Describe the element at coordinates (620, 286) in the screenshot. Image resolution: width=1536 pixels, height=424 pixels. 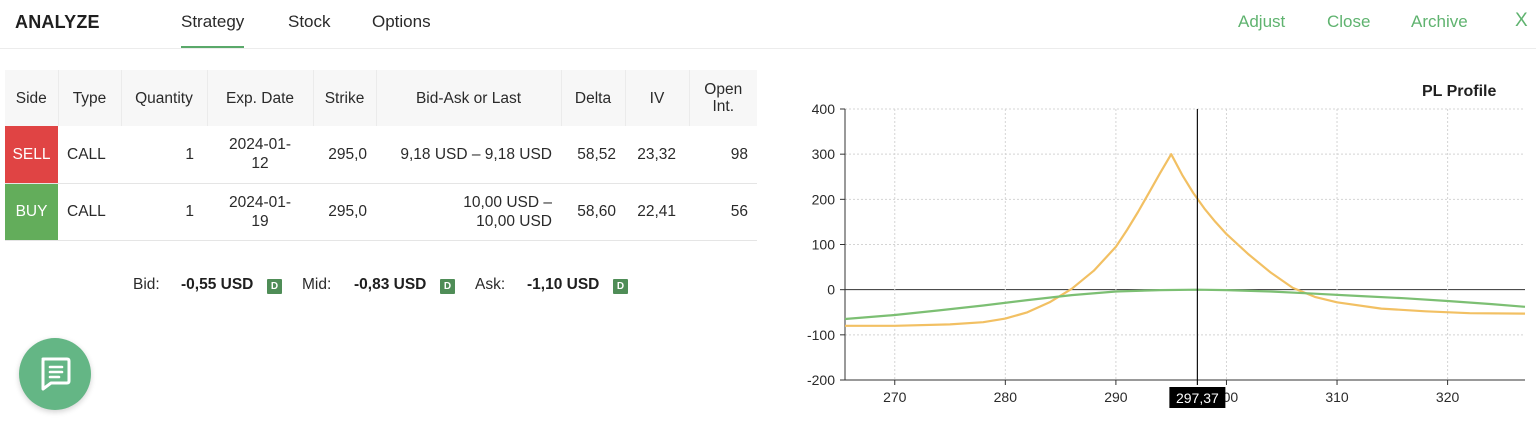
I see `ask-d-badge: D` at that location.